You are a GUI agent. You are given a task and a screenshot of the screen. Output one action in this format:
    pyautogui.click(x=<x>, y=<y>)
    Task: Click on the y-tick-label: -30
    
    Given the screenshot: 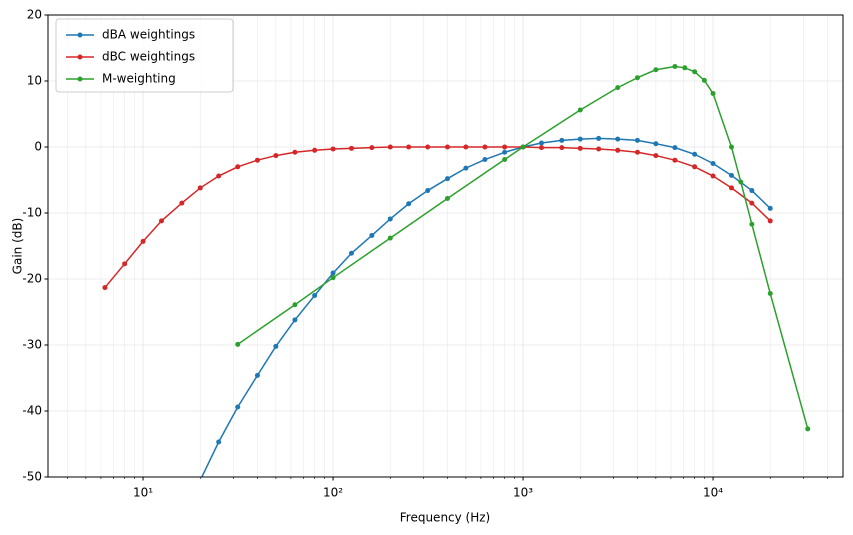 What is the action you would take?
    pyautogui.click(x=32, y=345)
    